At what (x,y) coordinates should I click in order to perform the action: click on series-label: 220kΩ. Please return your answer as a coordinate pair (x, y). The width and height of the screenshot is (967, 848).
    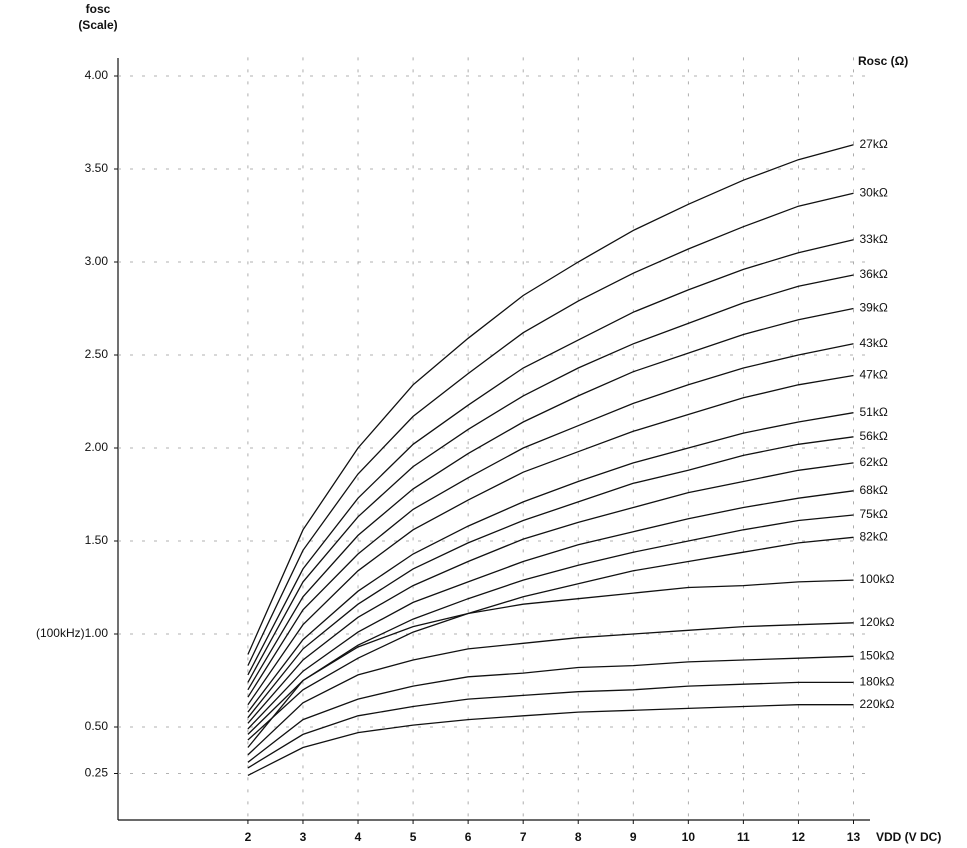
    Looking at the image, I should click on (876, 704).